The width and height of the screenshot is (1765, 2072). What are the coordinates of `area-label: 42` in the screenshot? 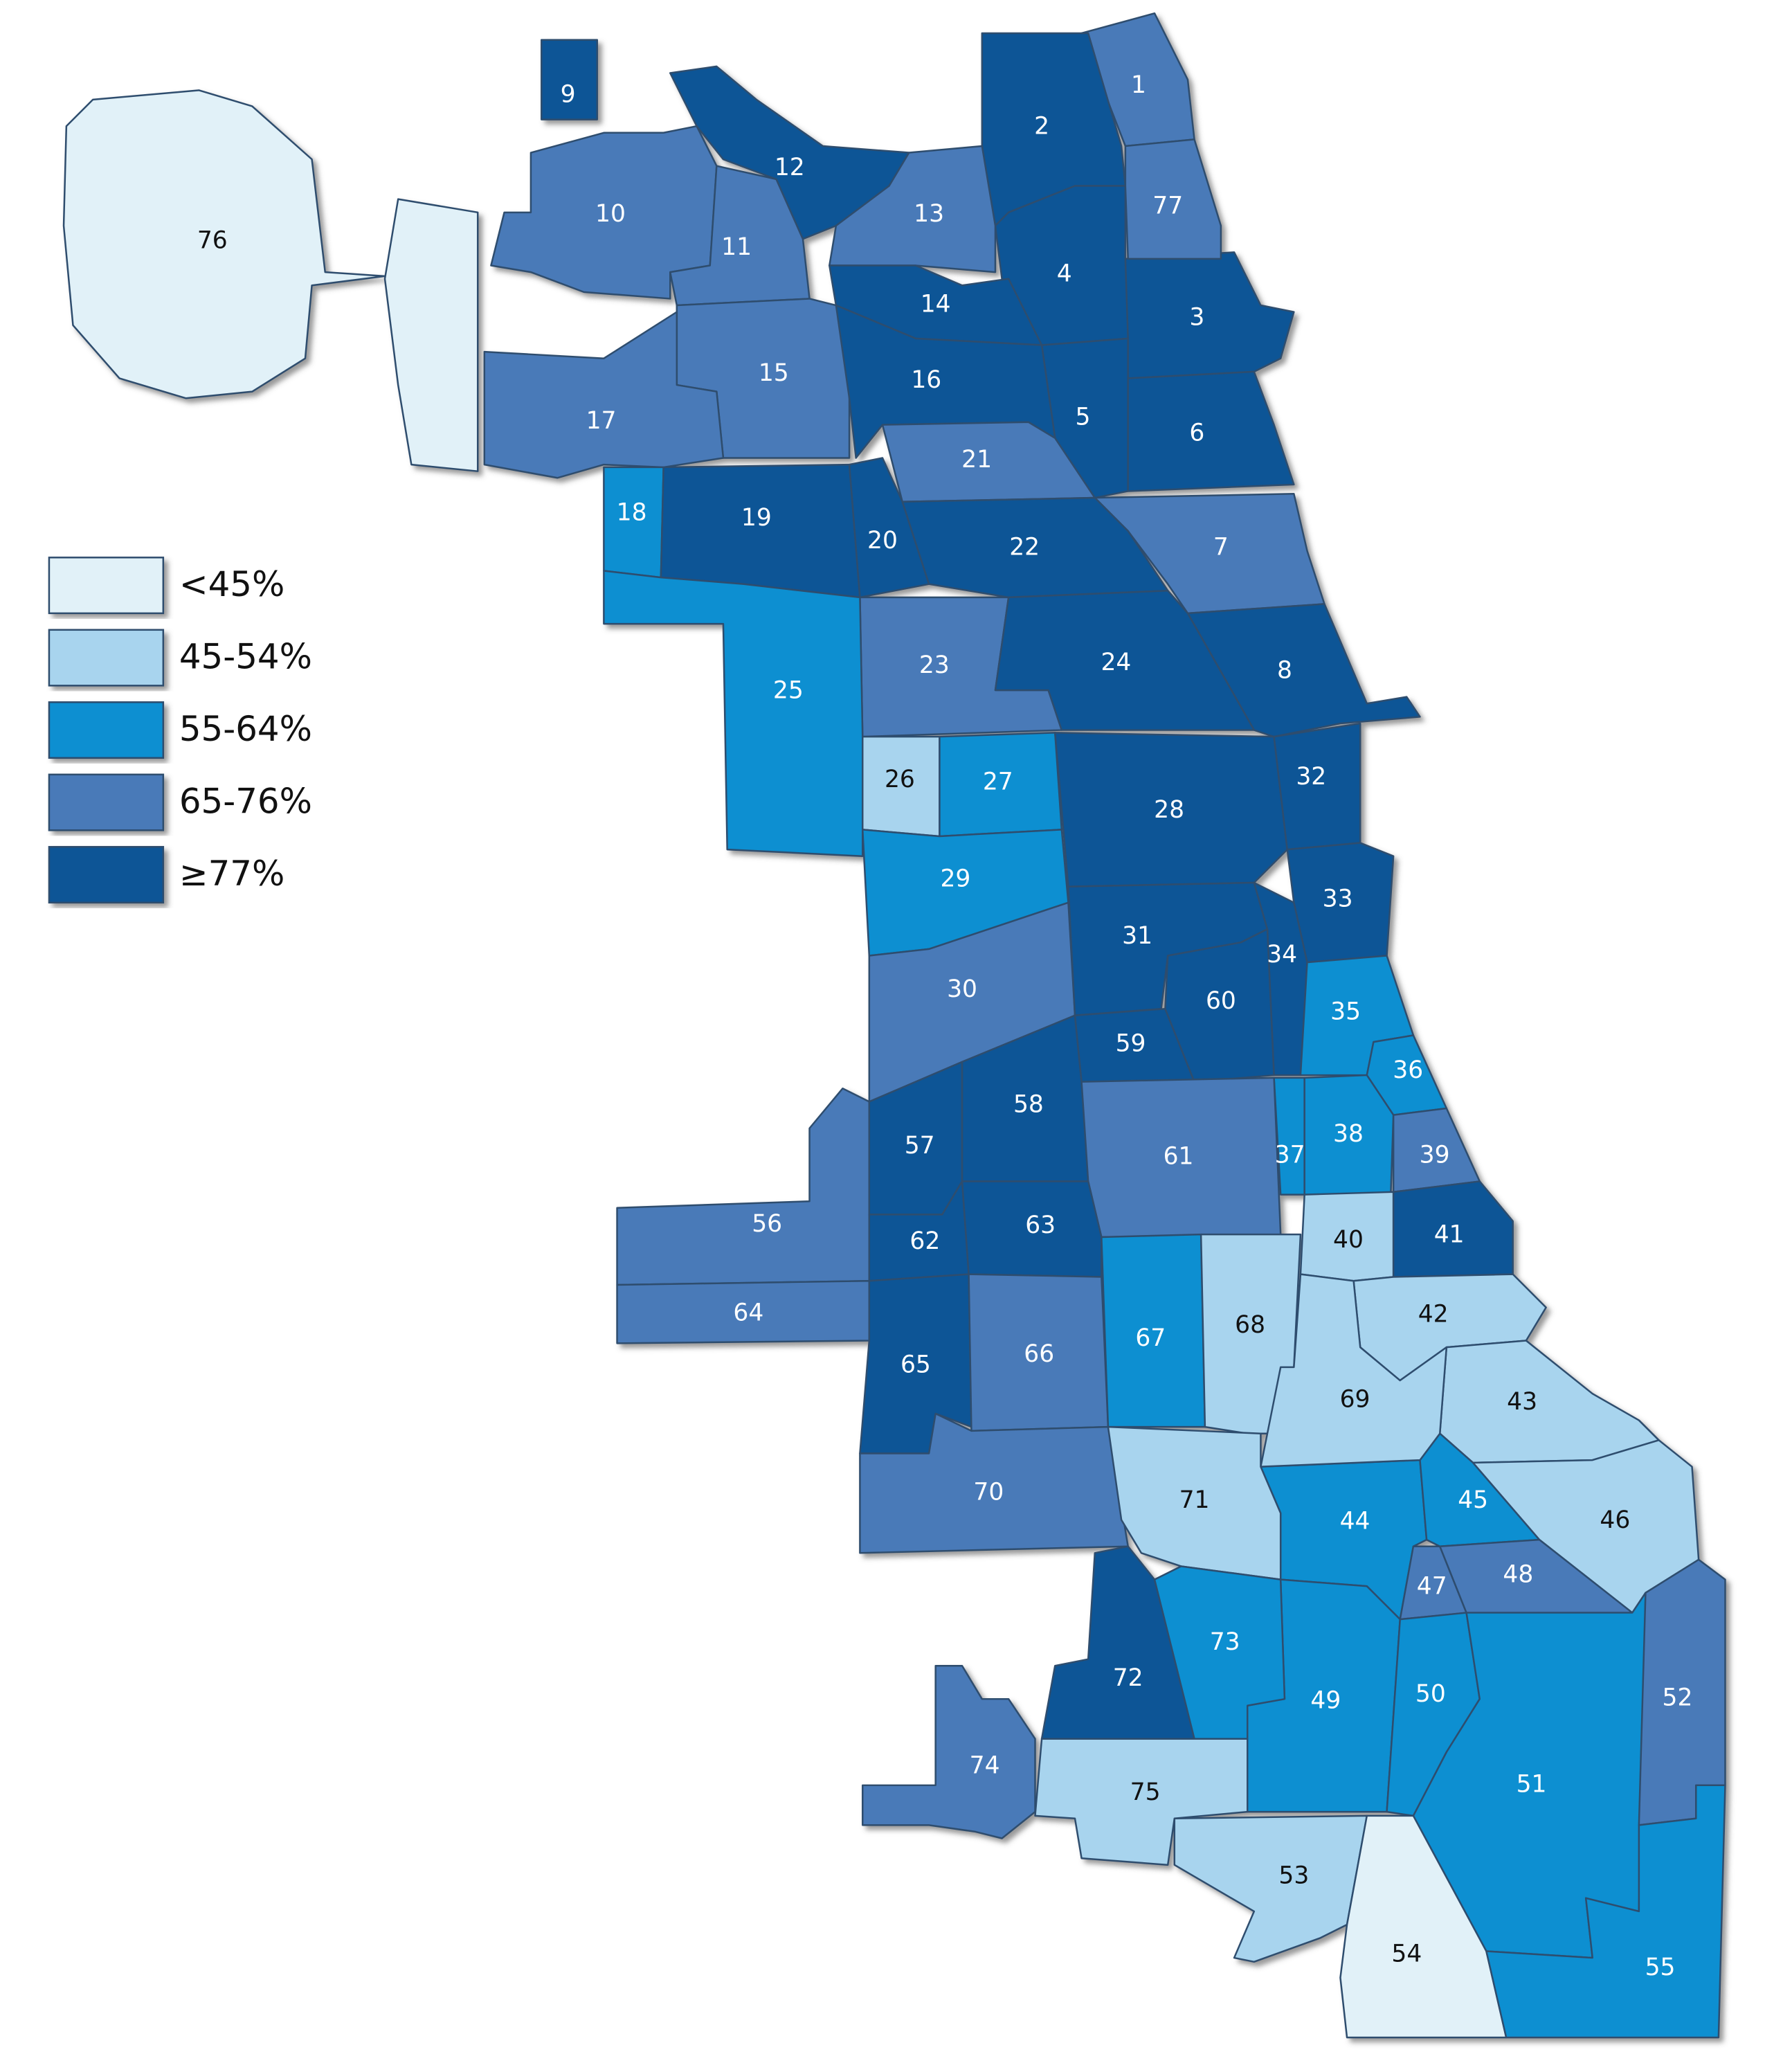 It's located at (1433, 1314).